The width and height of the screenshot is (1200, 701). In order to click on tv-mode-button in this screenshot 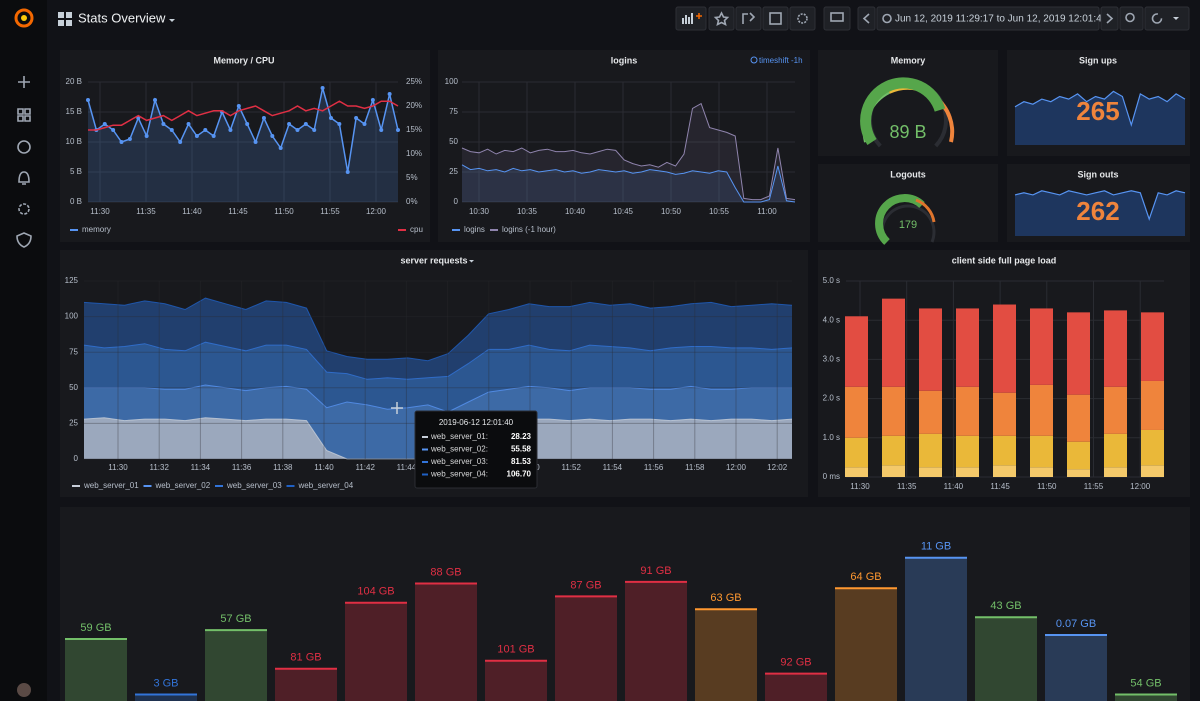, I will do `click(837, 18)`.